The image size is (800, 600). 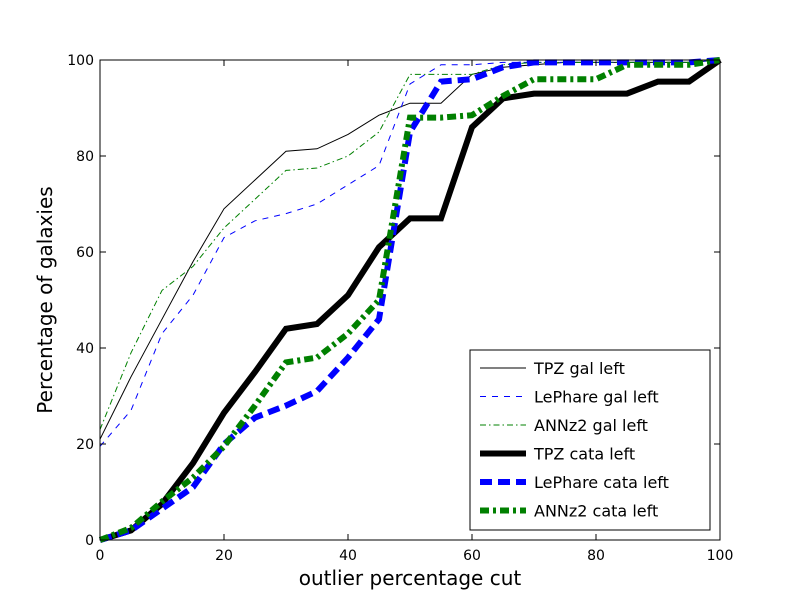 What do you see at coordinates (591, 425) in the screenshot?
I see `legend-label-3: ANNz2 gal left` at bounding box center [591, 425].